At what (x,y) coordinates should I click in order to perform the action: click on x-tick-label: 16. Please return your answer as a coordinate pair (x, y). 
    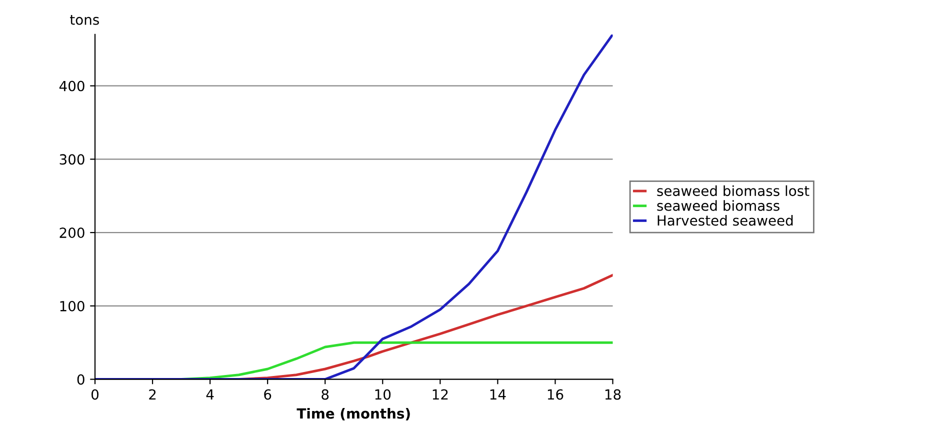
    Looking at the image, I should click on (556, 394).